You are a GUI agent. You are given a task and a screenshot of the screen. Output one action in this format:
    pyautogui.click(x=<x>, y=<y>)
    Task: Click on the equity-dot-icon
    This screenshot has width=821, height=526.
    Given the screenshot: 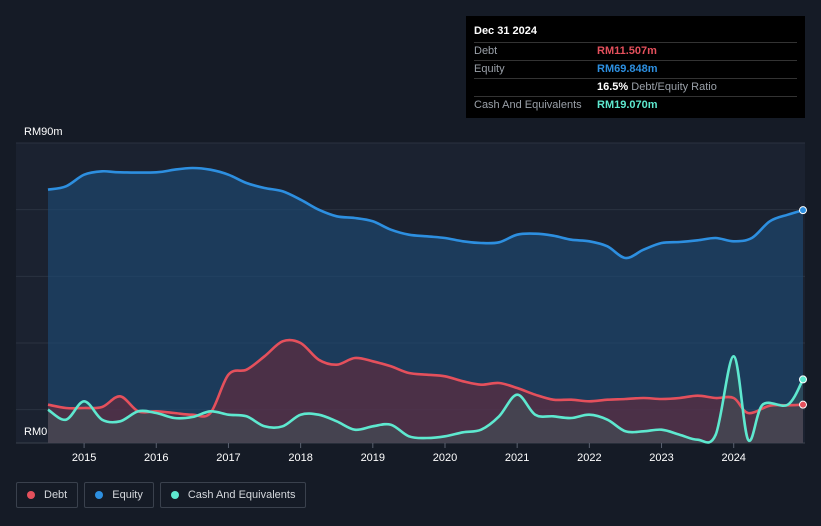 What is the action you would take?
    pyautogui.click(x=99, y=495)
    